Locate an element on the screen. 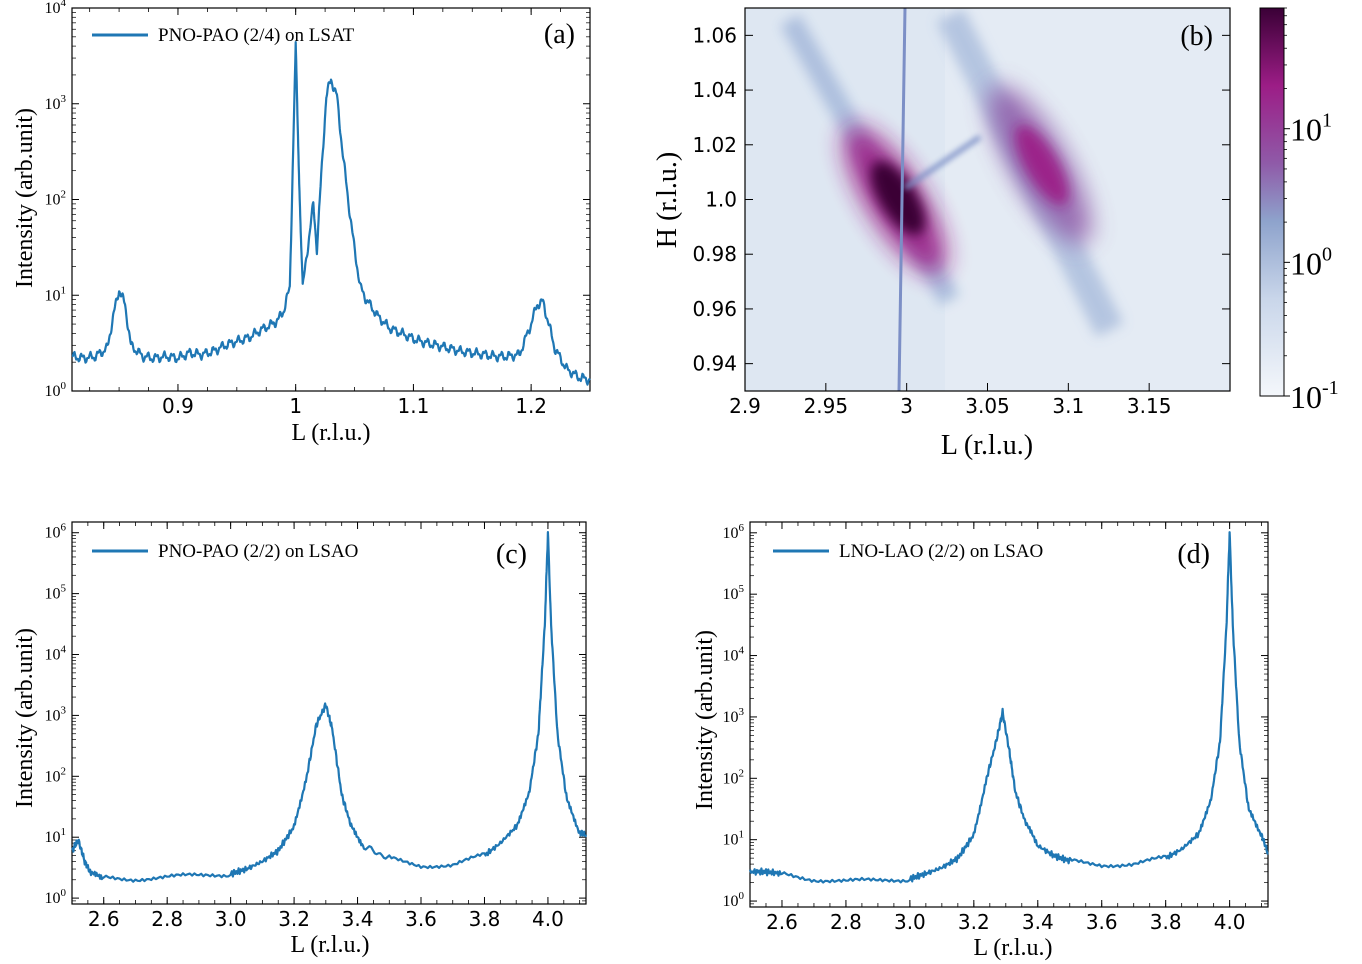 This screenshot has height=964, width=1362. panel-a-ytick-label: 10¹ is located at coordinates (56, 294).